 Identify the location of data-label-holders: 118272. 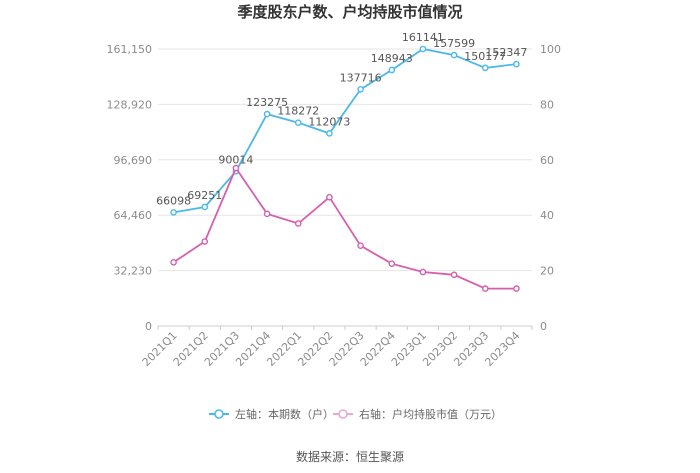
(298, 111).